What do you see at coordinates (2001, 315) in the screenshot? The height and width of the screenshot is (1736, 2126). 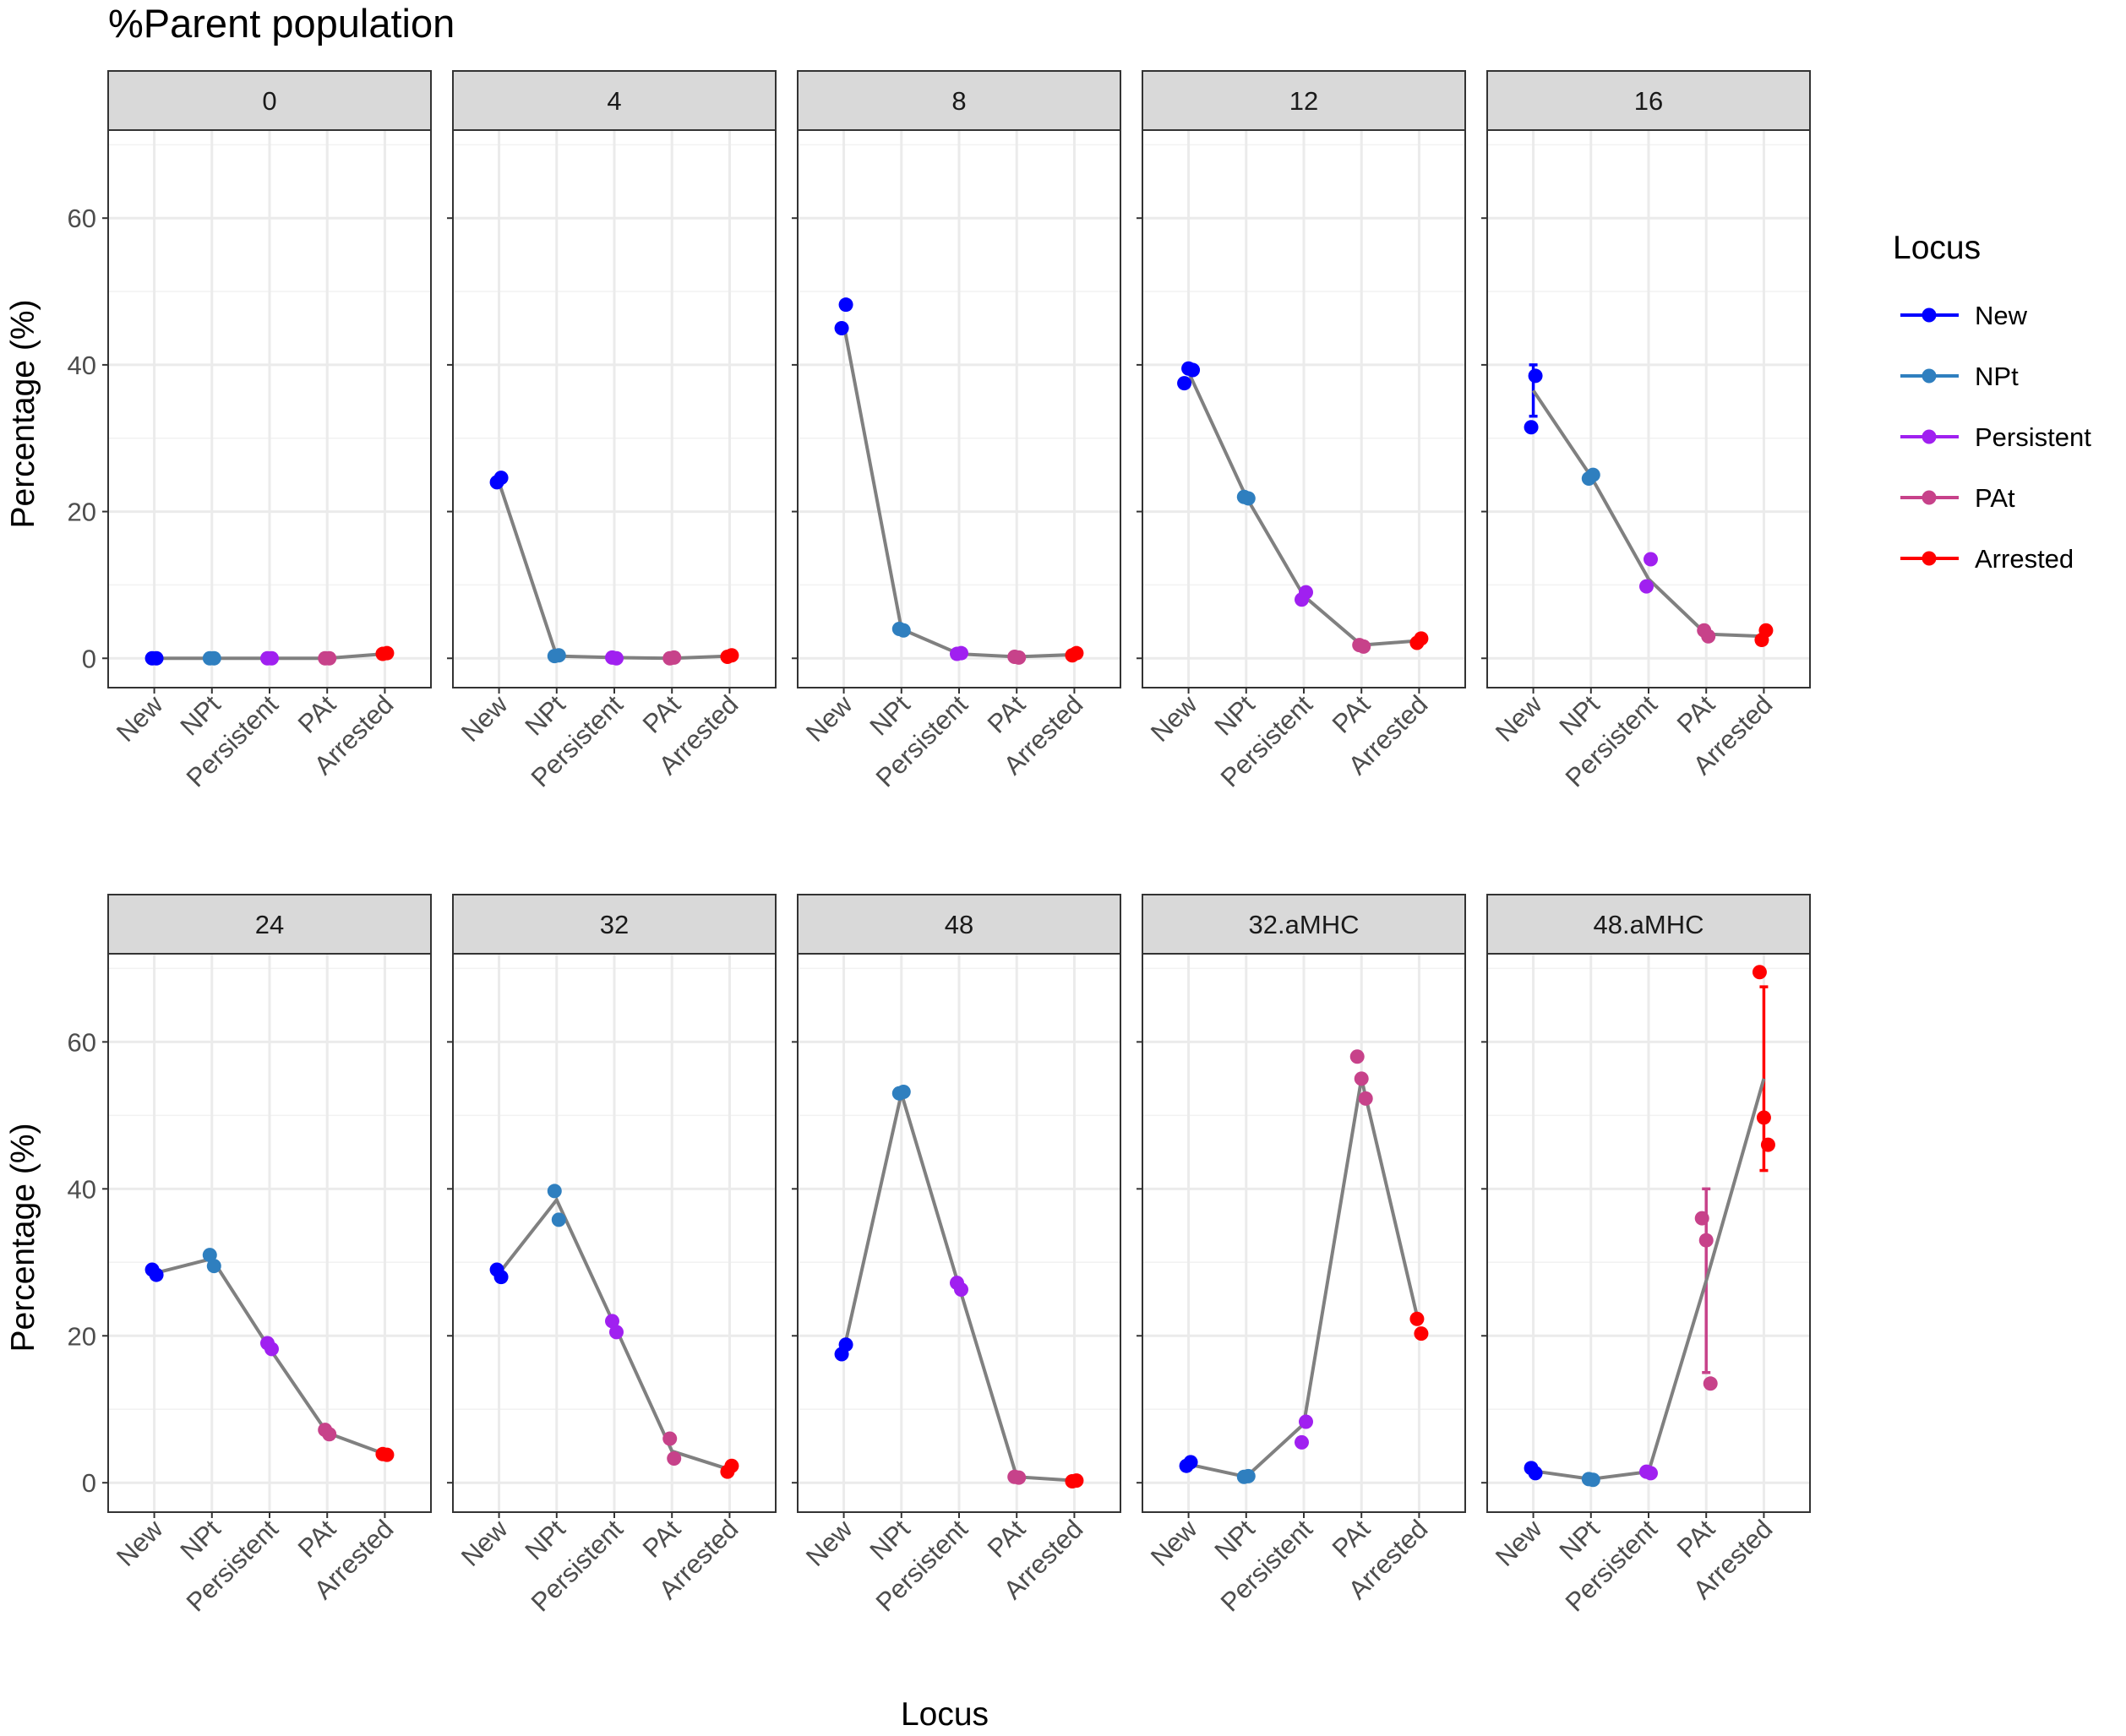 I see `legend-label: New` at bounding box center [2001, 315].